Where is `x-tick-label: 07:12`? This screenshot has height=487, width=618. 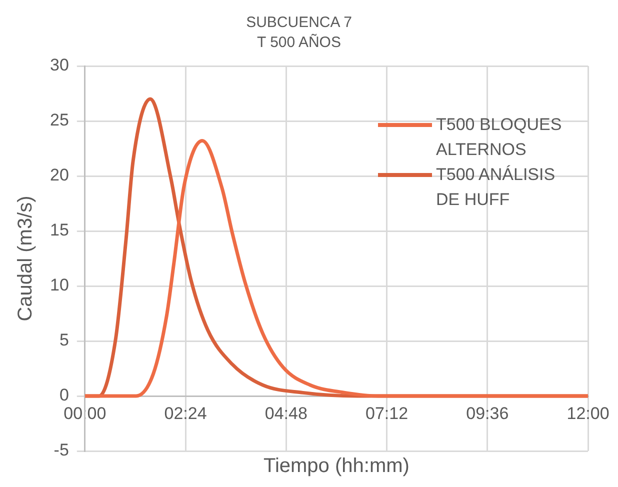
x-tick-label: 07:12 is located at coordinates (386, 413).